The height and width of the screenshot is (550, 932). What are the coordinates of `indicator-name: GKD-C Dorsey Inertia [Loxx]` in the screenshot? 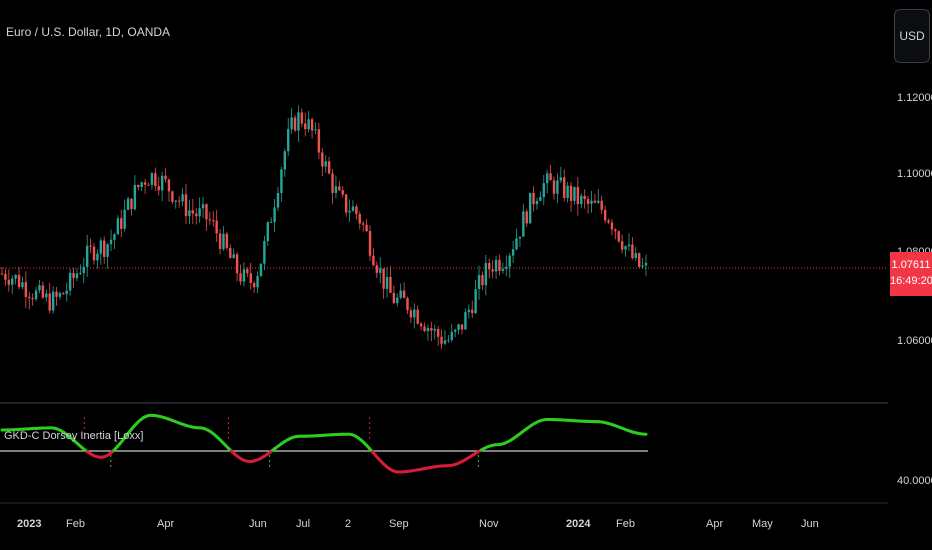 It's located at (74, 436).